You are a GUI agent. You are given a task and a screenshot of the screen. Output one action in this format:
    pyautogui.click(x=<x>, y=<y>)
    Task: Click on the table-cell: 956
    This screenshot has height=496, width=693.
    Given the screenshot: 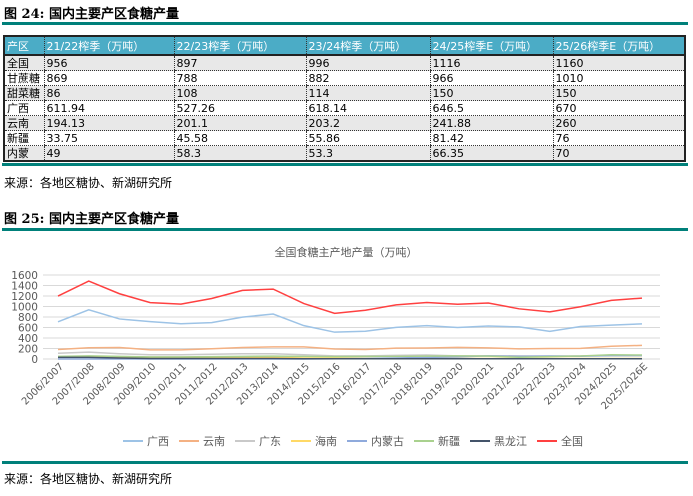 What is the action you would take?
    pyautogui.click(x=108, y=63)
    